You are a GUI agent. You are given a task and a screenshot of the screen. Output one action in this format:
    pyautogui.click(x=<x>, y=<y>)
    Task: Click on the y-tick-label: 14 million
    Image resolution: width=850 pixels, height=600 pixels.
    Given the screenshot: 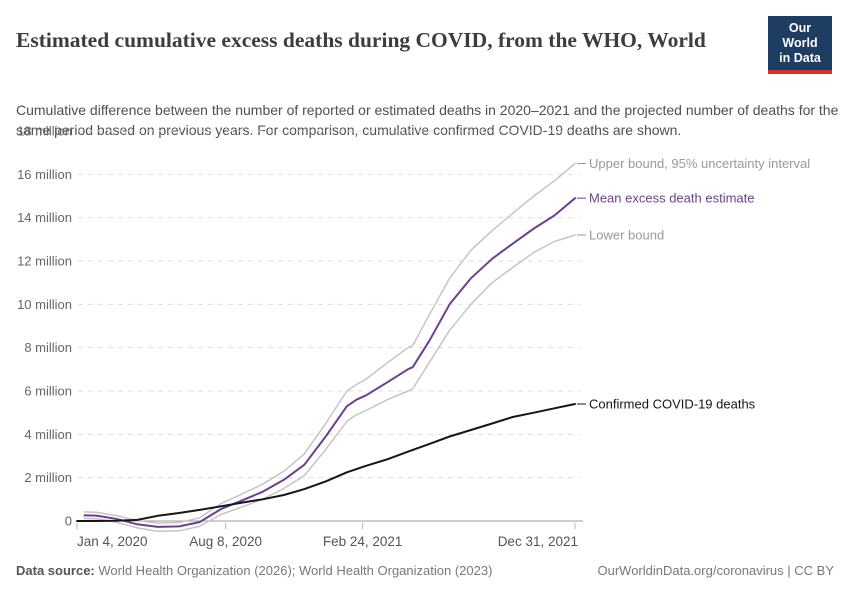 What is the action you would take?
    pyautogui.click(x=44, y=217)
    